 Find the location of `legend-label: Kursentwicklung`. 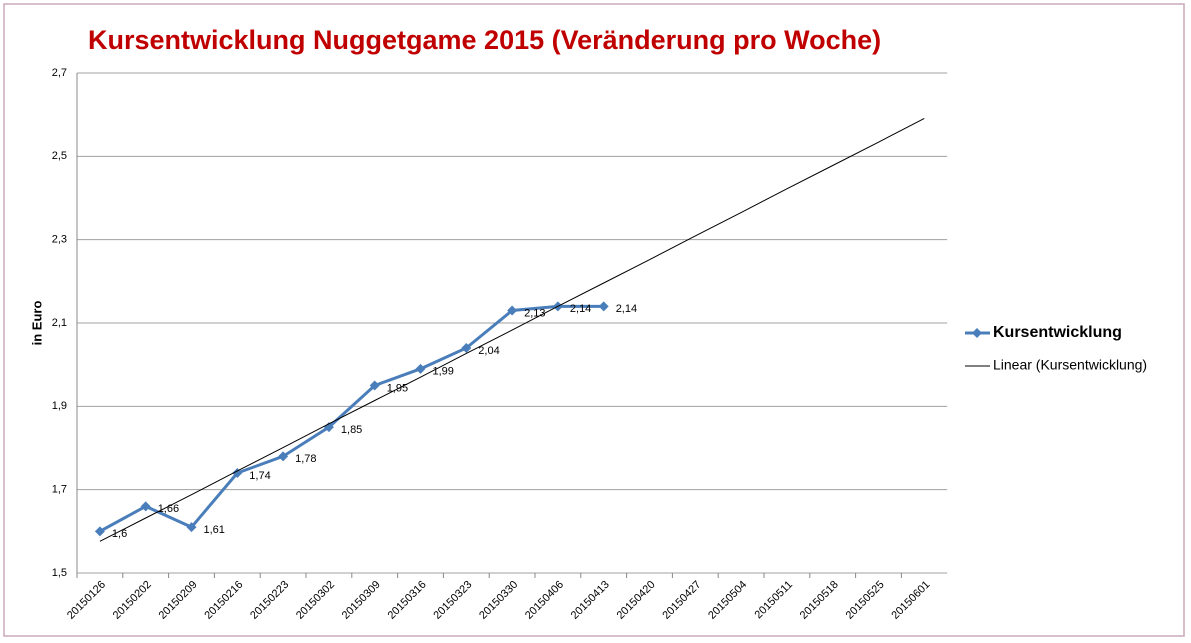

legend-label: Kursentwicklung is located at coordinates (1057, 332).